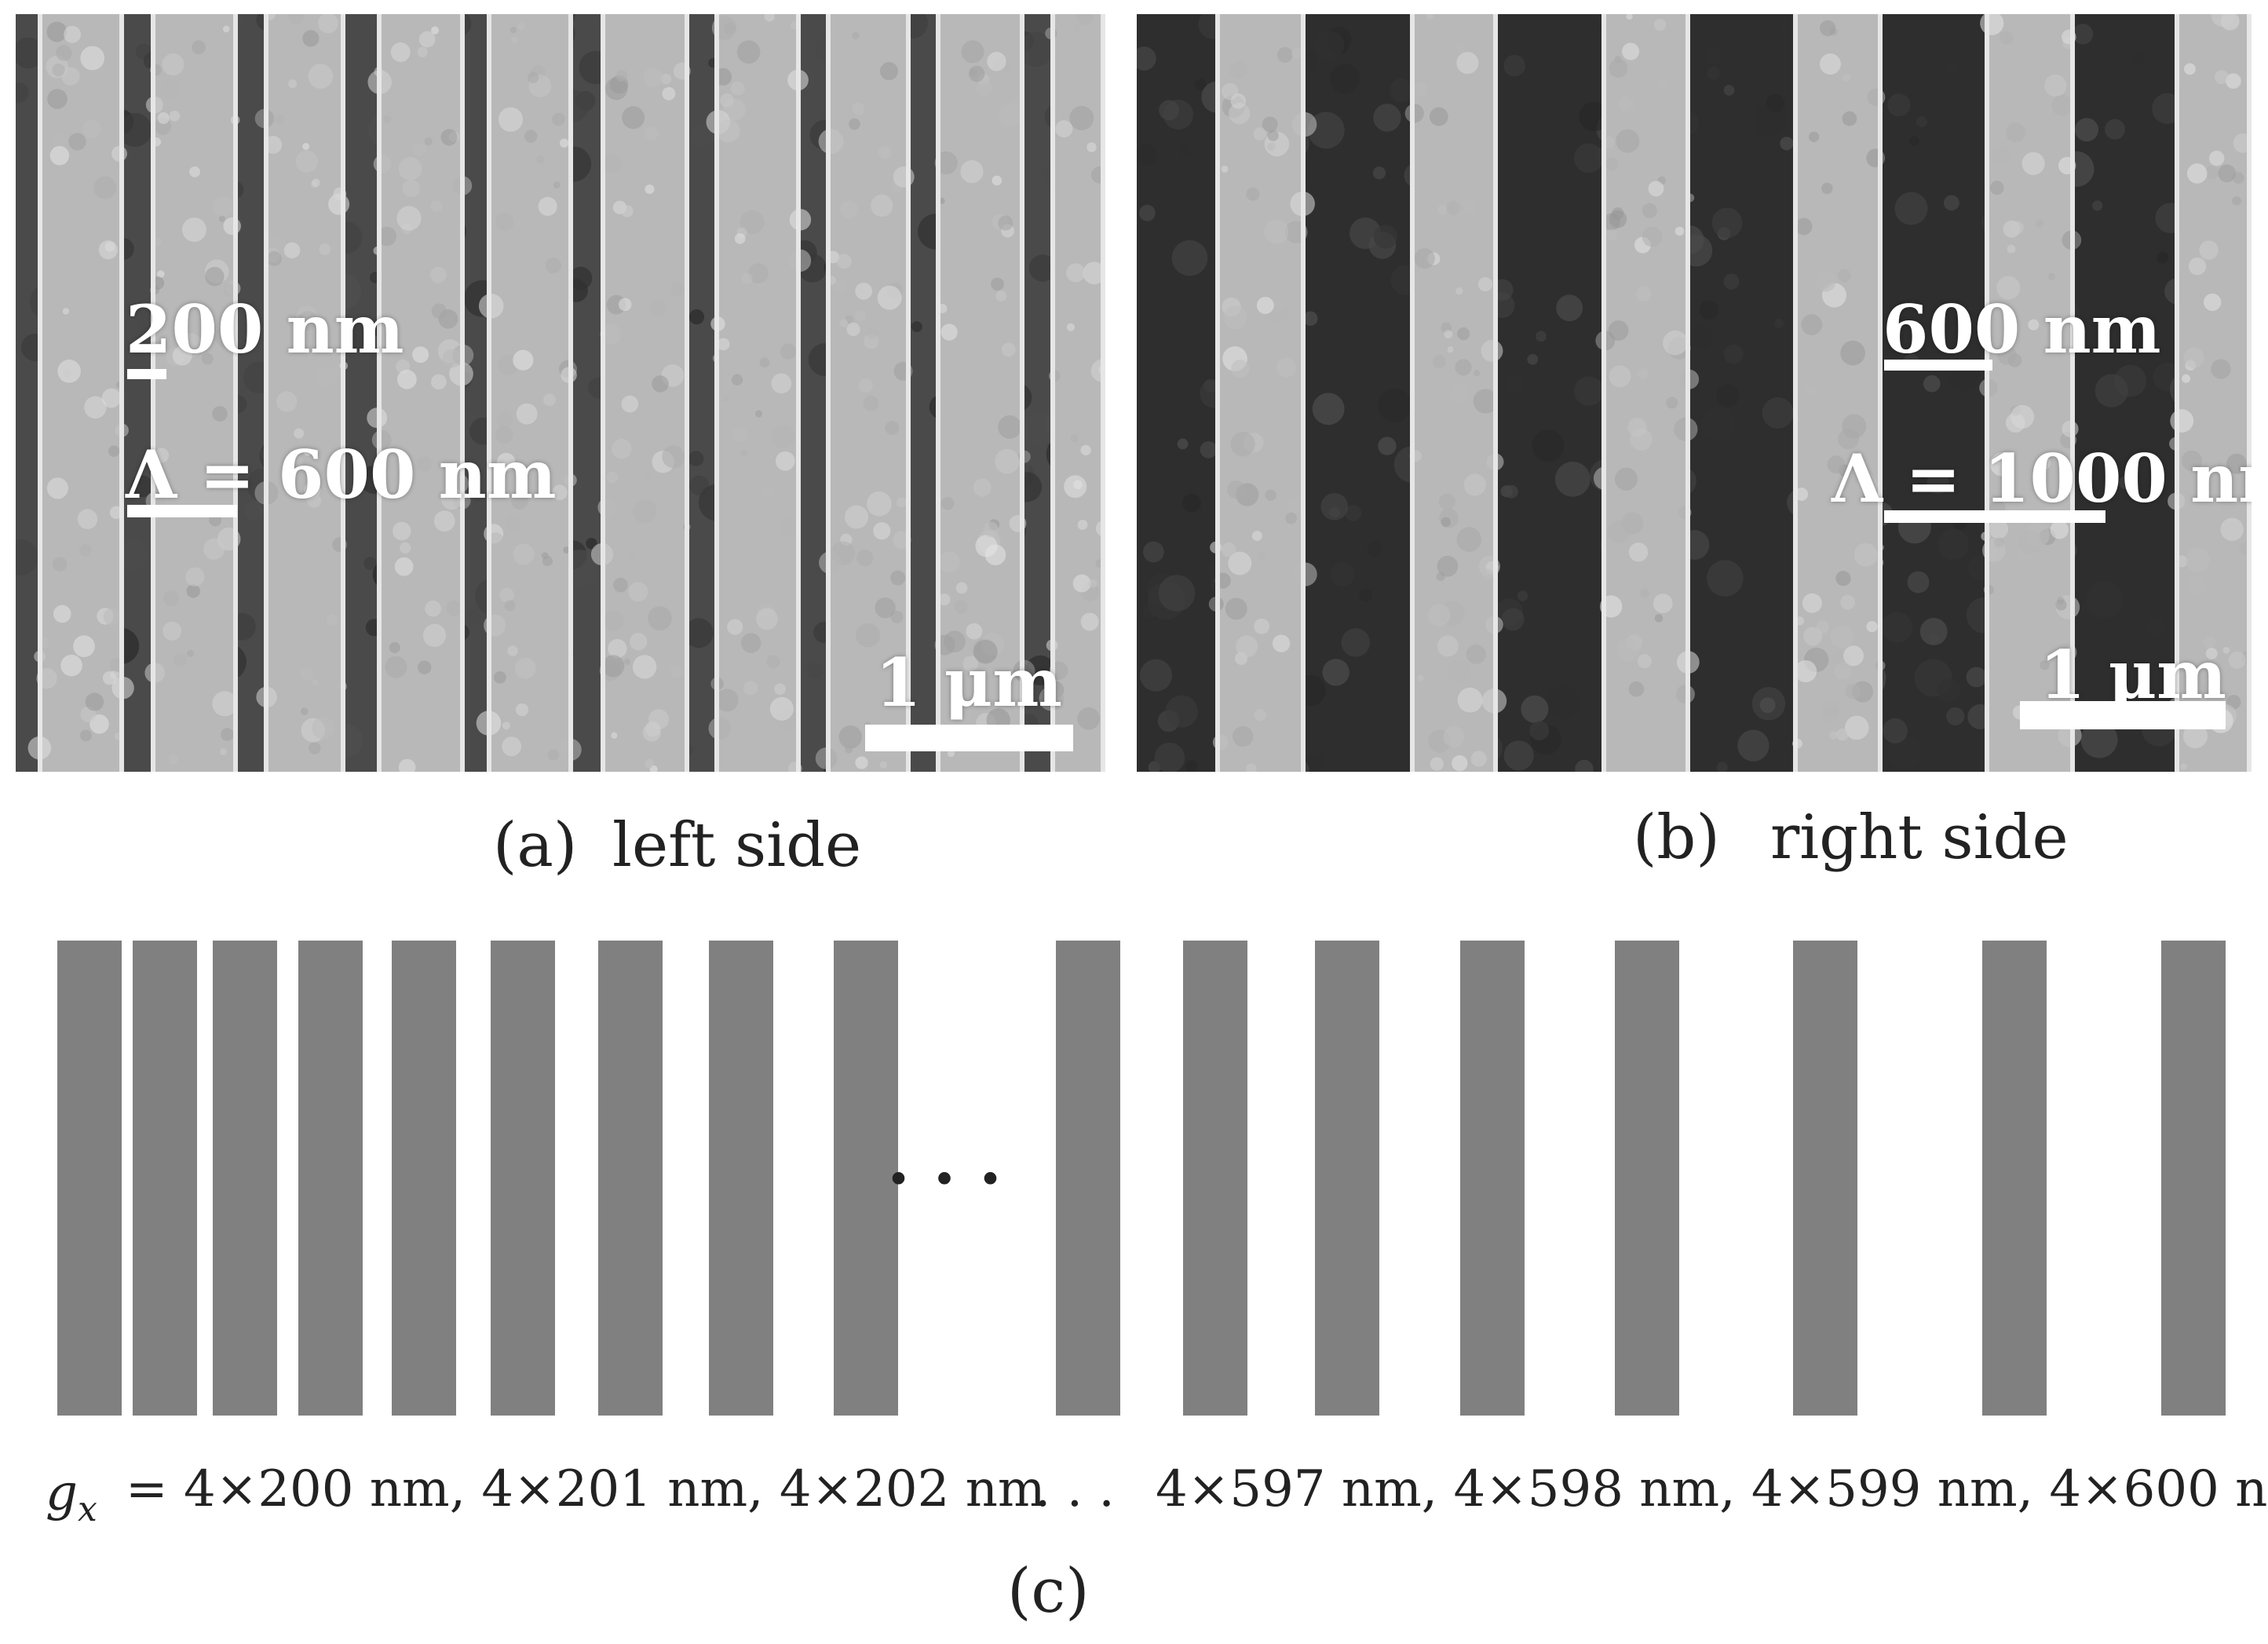 This screenshot has height=1644, width=2268. Describe the element at coordinates (71, 1497) in the screenshot. I see `gx-label: gx` at that location.